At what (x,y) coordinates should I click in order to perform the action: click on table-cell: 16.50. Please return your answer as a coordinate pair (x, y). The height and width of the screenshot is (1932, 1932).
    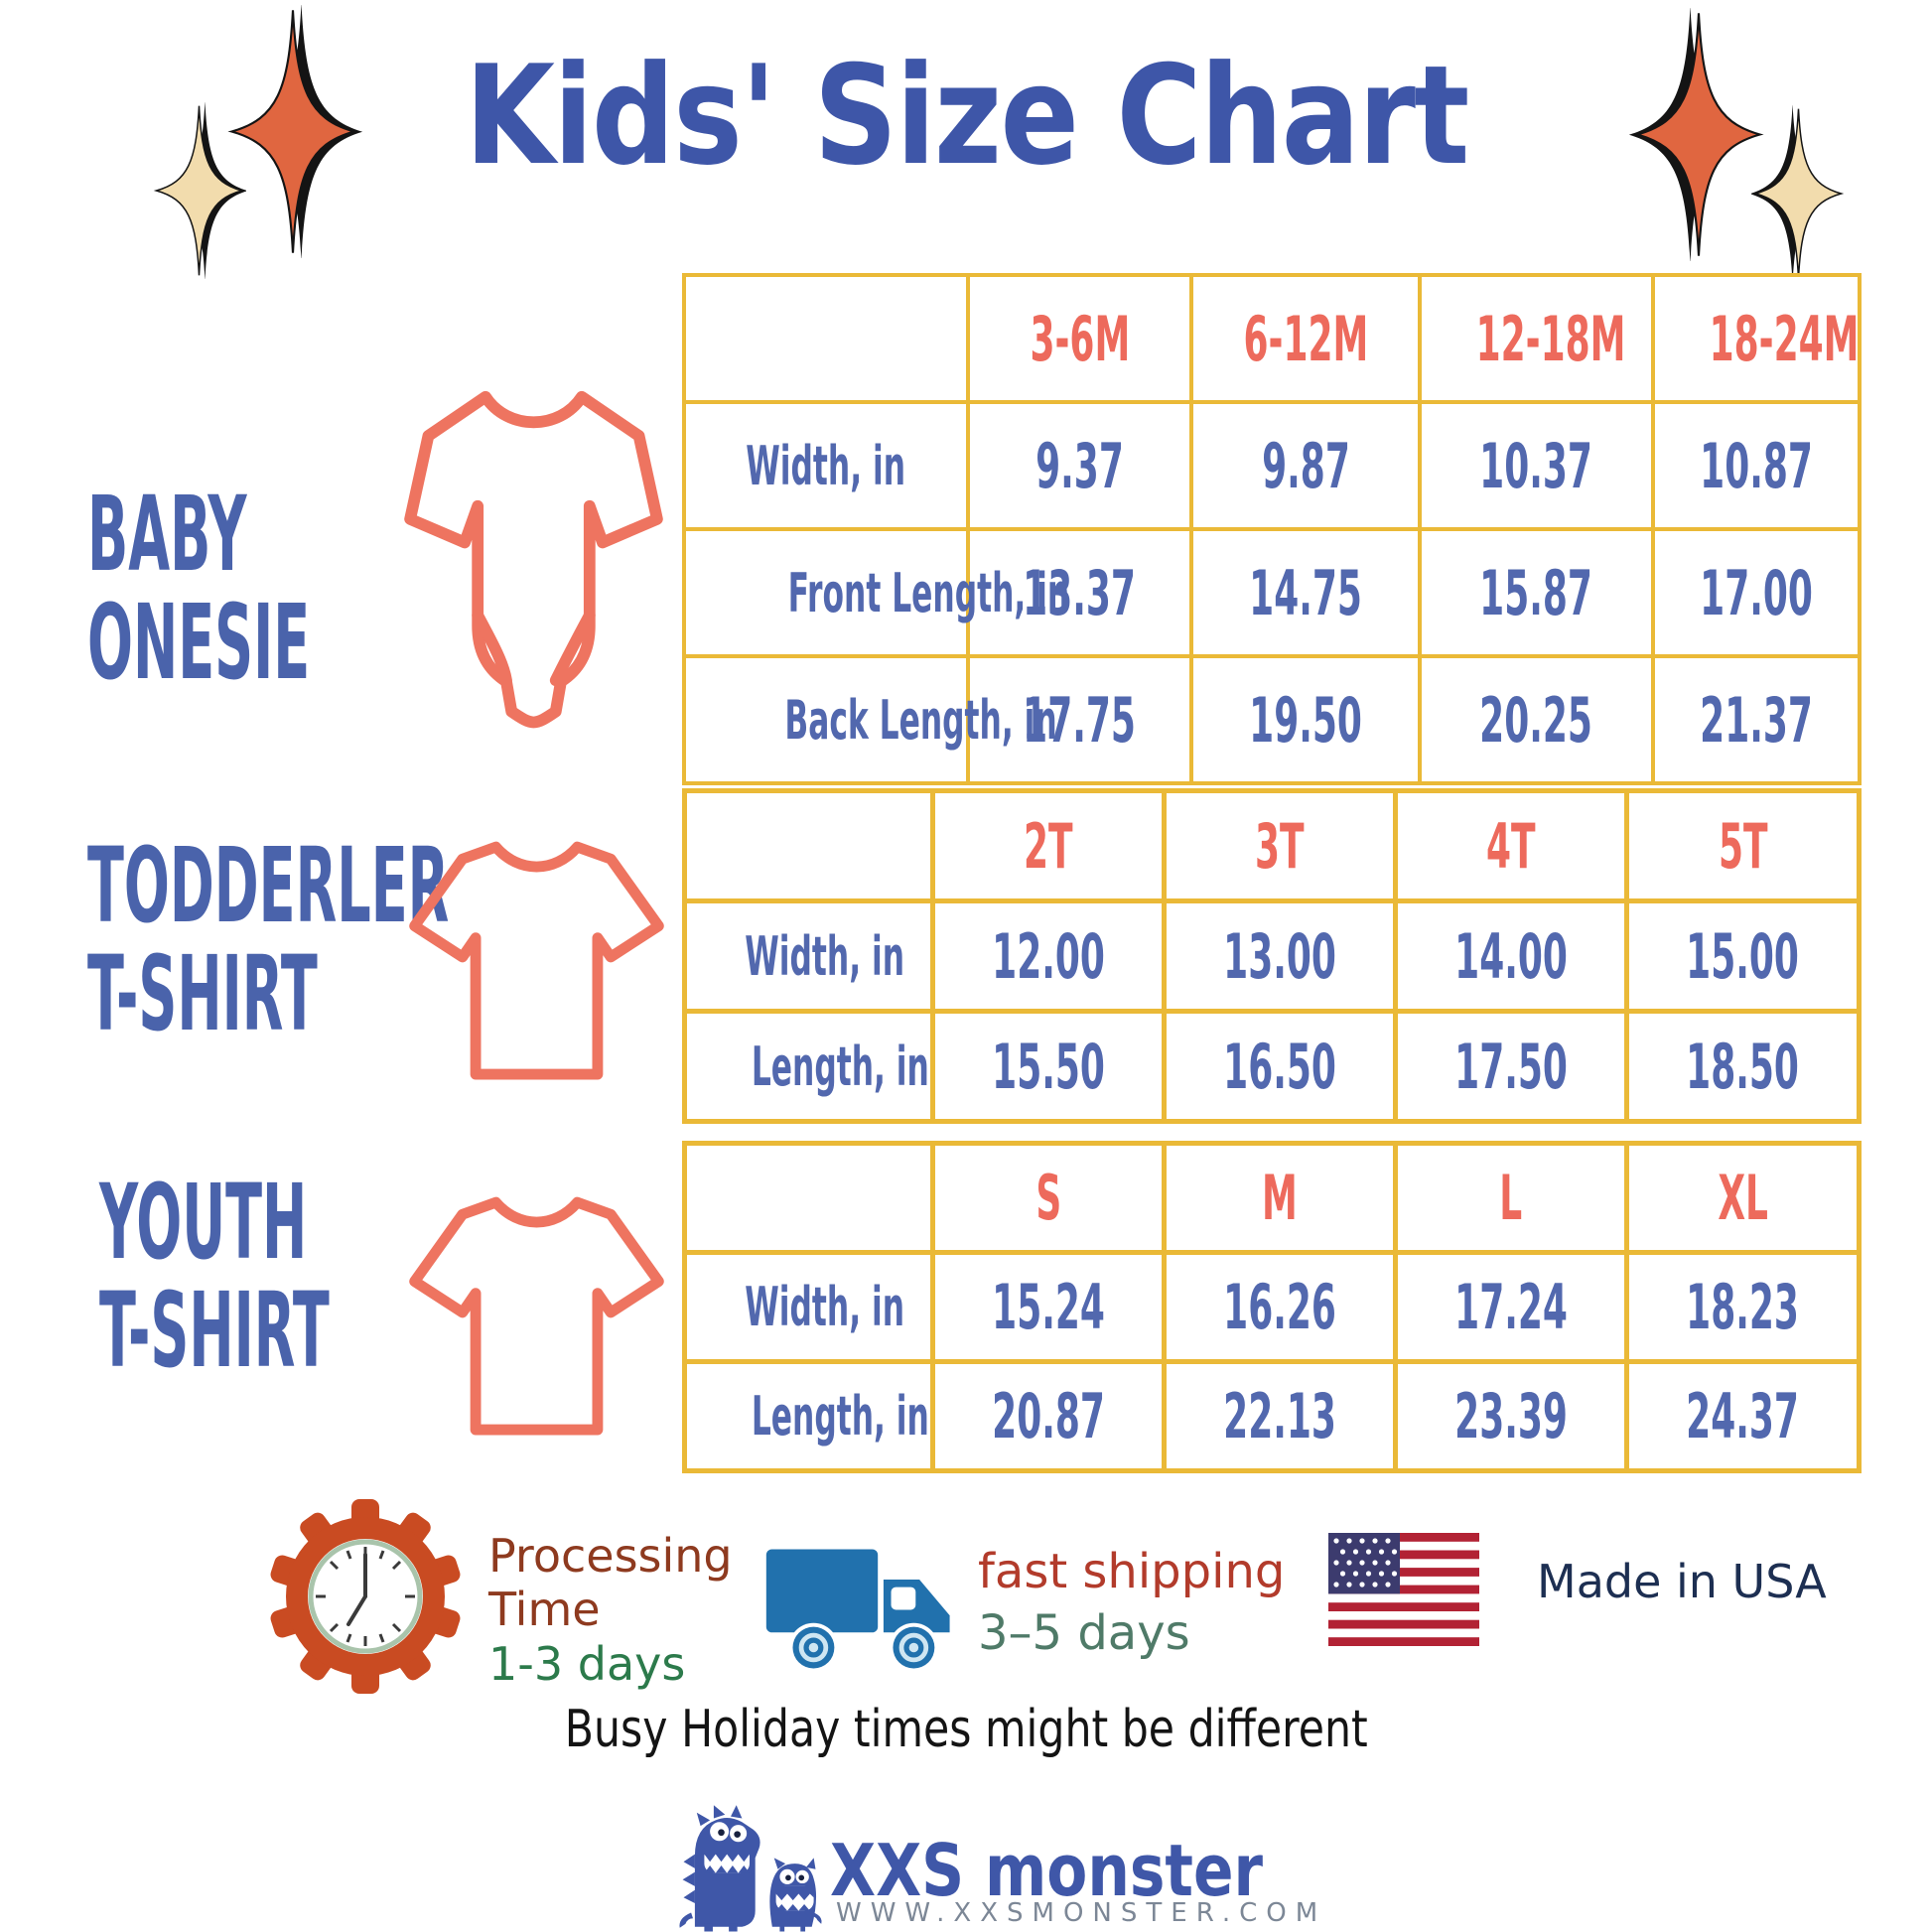
    Looking at the image, I should click on (1280, 1066).